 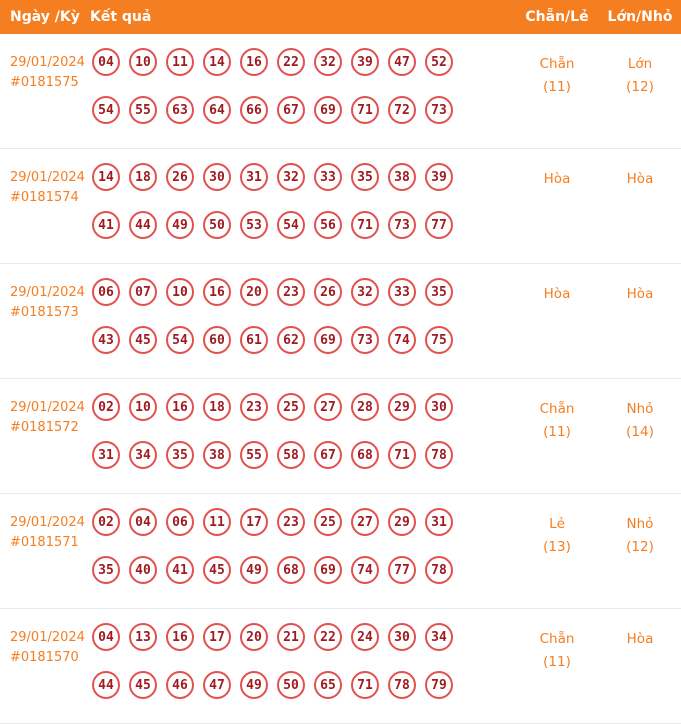 I want to click on result-number: 23, so click(x=291, y=522).